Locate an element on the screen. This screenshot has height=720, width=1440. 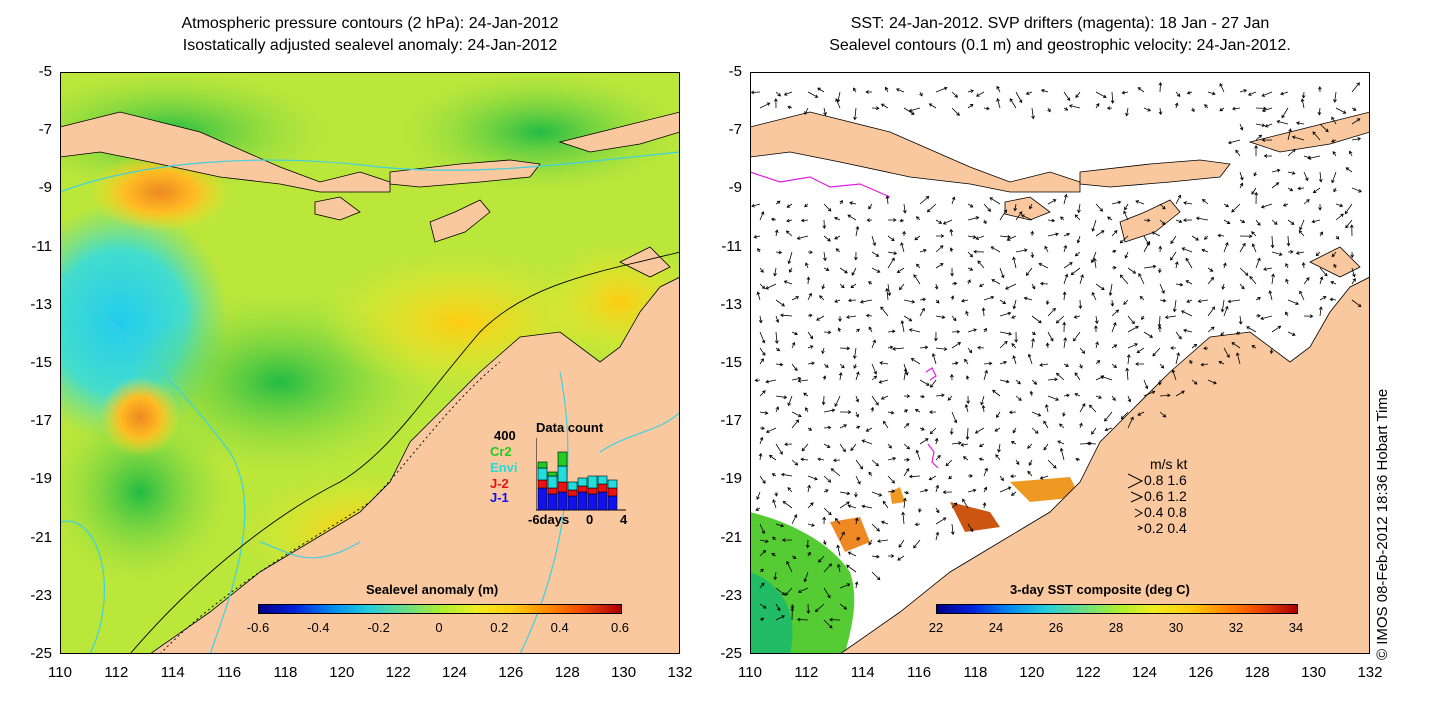
y-tick-label: -17 is located at coordinates (41, 421).